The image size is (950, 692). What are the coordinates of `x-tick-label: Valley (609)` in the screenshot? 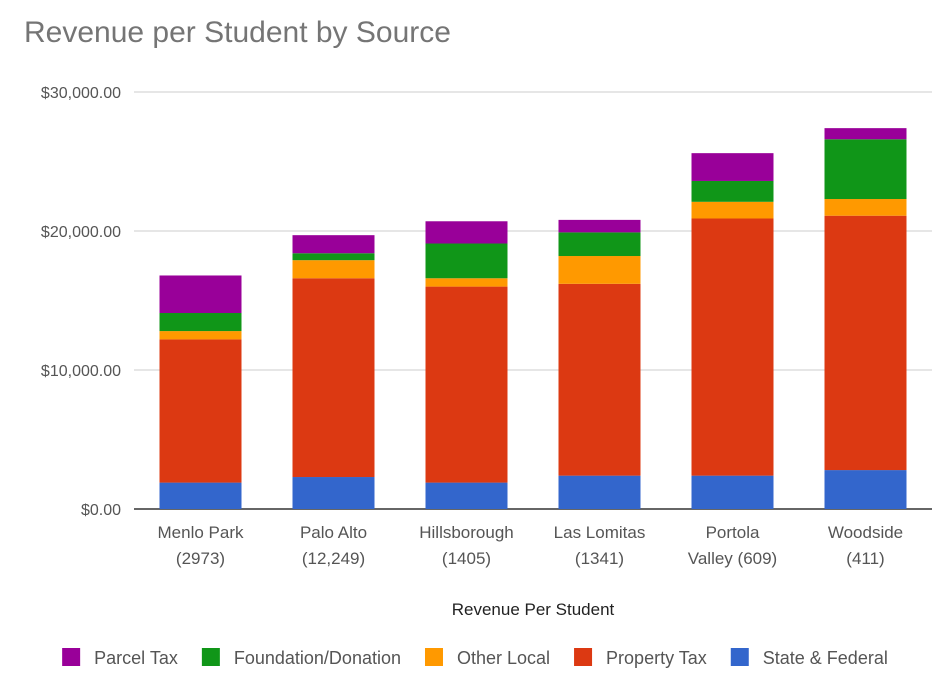 It's located at (732, 558).